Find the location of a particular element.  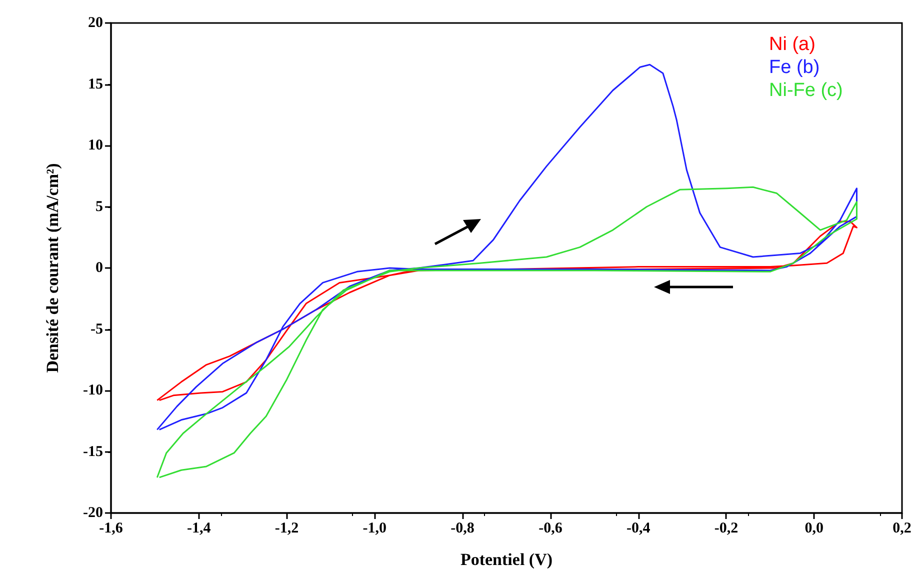

x-tick-label: -0,6 is located at coordinates (550, 528).